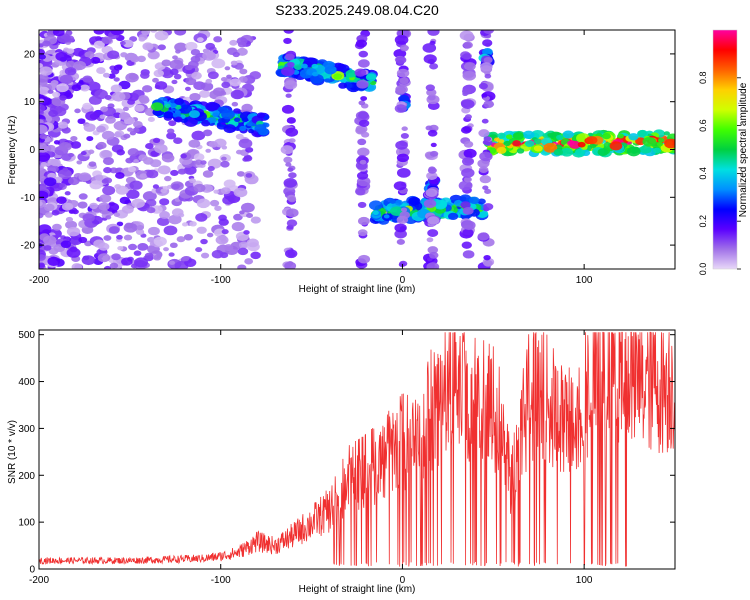  What do you see at coordinates (26, 382) in the screenshot?
I see `snr-y-tick-label: 400` at bounding box center [26, 382].